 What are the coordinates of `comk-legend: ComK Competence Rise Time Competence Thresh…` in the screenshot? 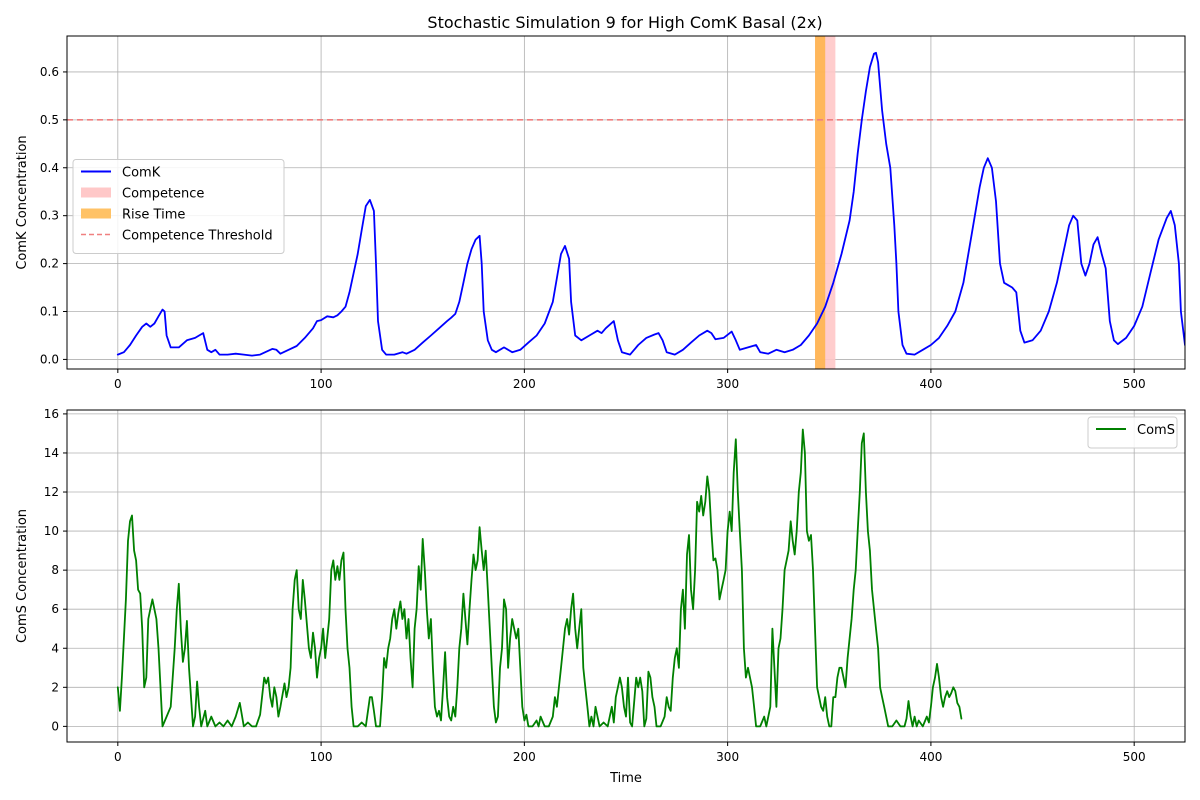 It's located at (178, 206).